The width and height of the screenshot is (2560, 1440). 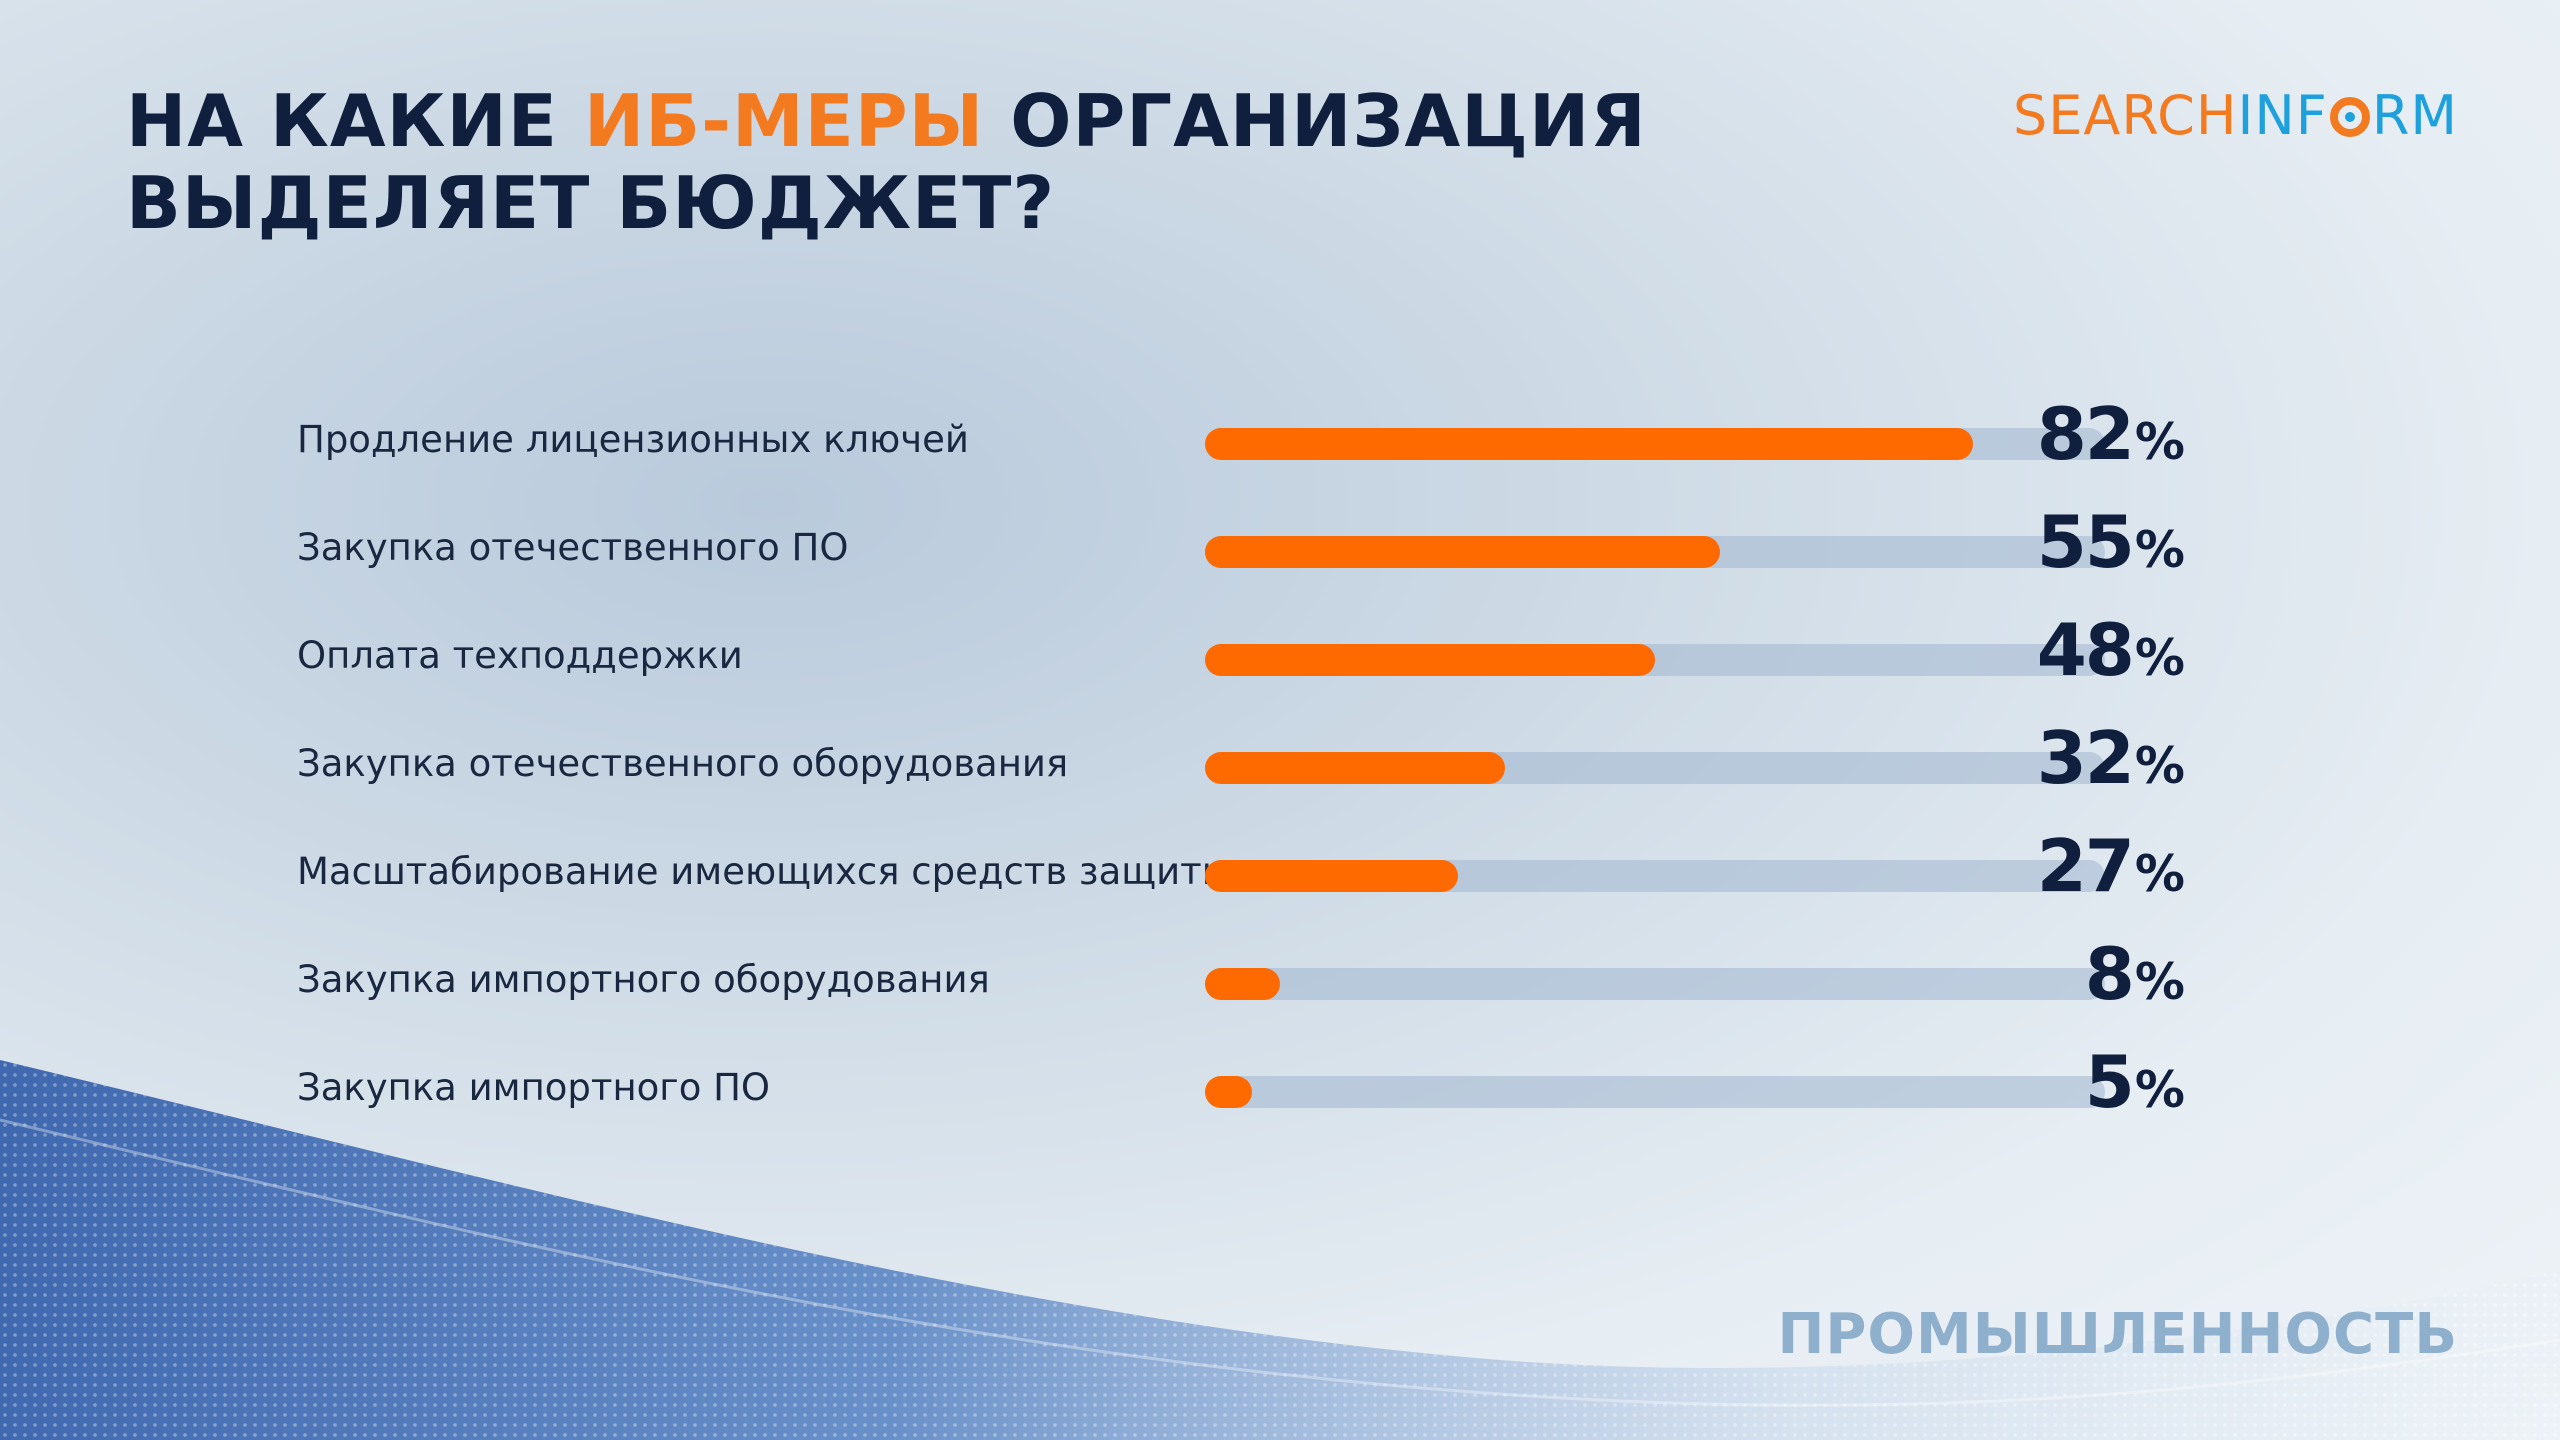 I want to click on bar-value-number: 82, so click(x=2085, y=434).